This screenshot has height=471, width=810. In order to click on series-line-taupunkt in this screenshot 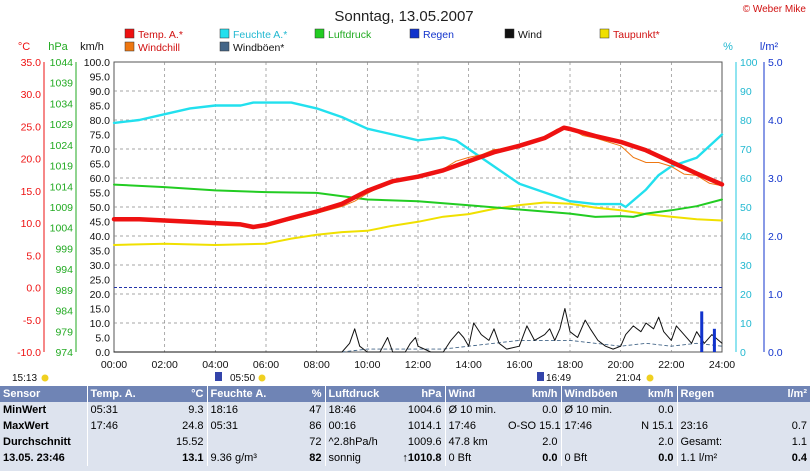, I will do `click(418, 223)`.